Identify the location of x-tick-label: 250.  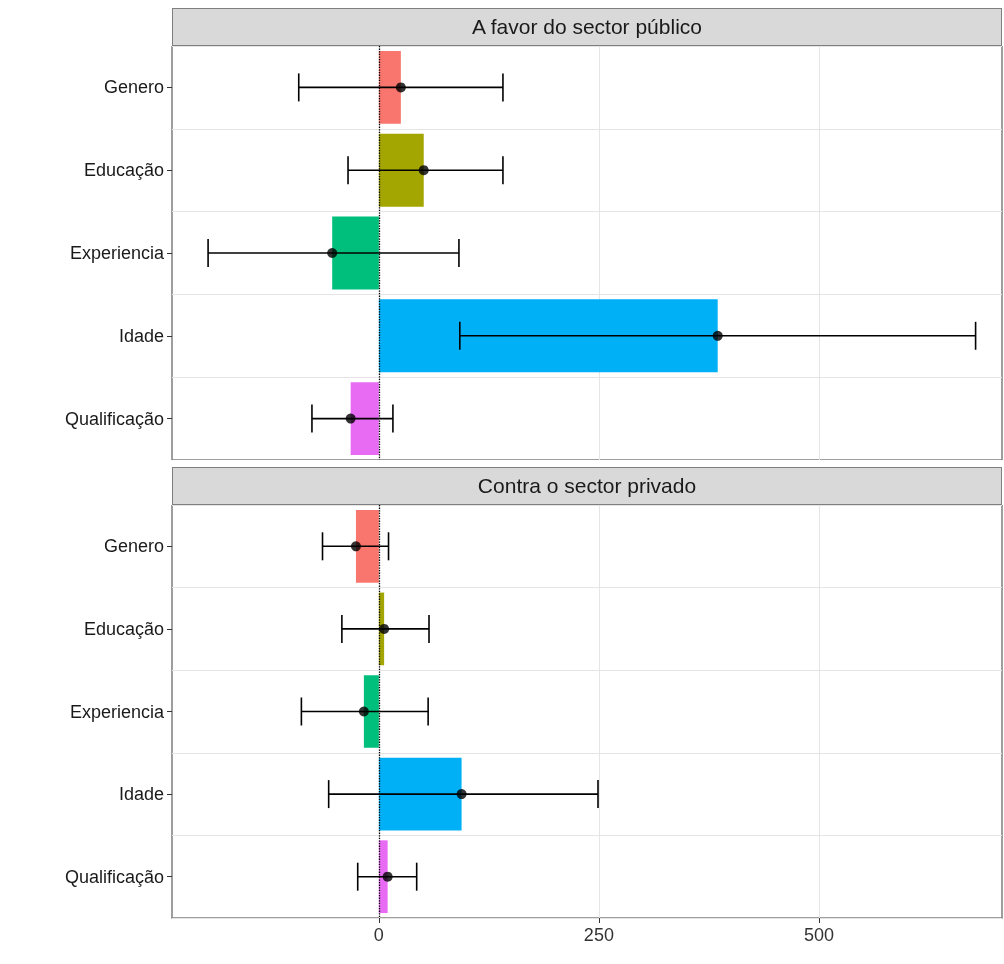
(598, 935).